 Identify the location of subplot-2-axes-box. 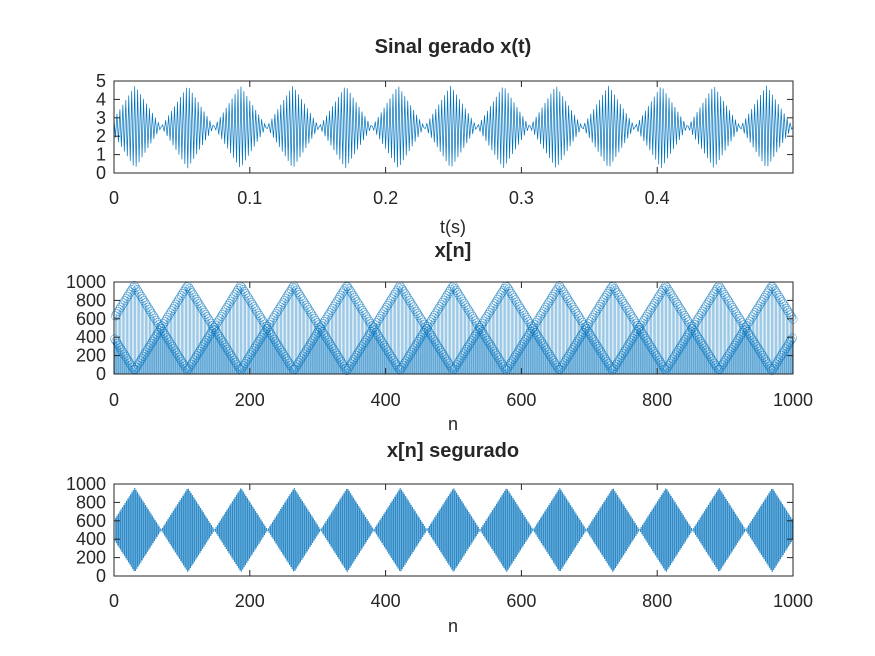
(453, 328).